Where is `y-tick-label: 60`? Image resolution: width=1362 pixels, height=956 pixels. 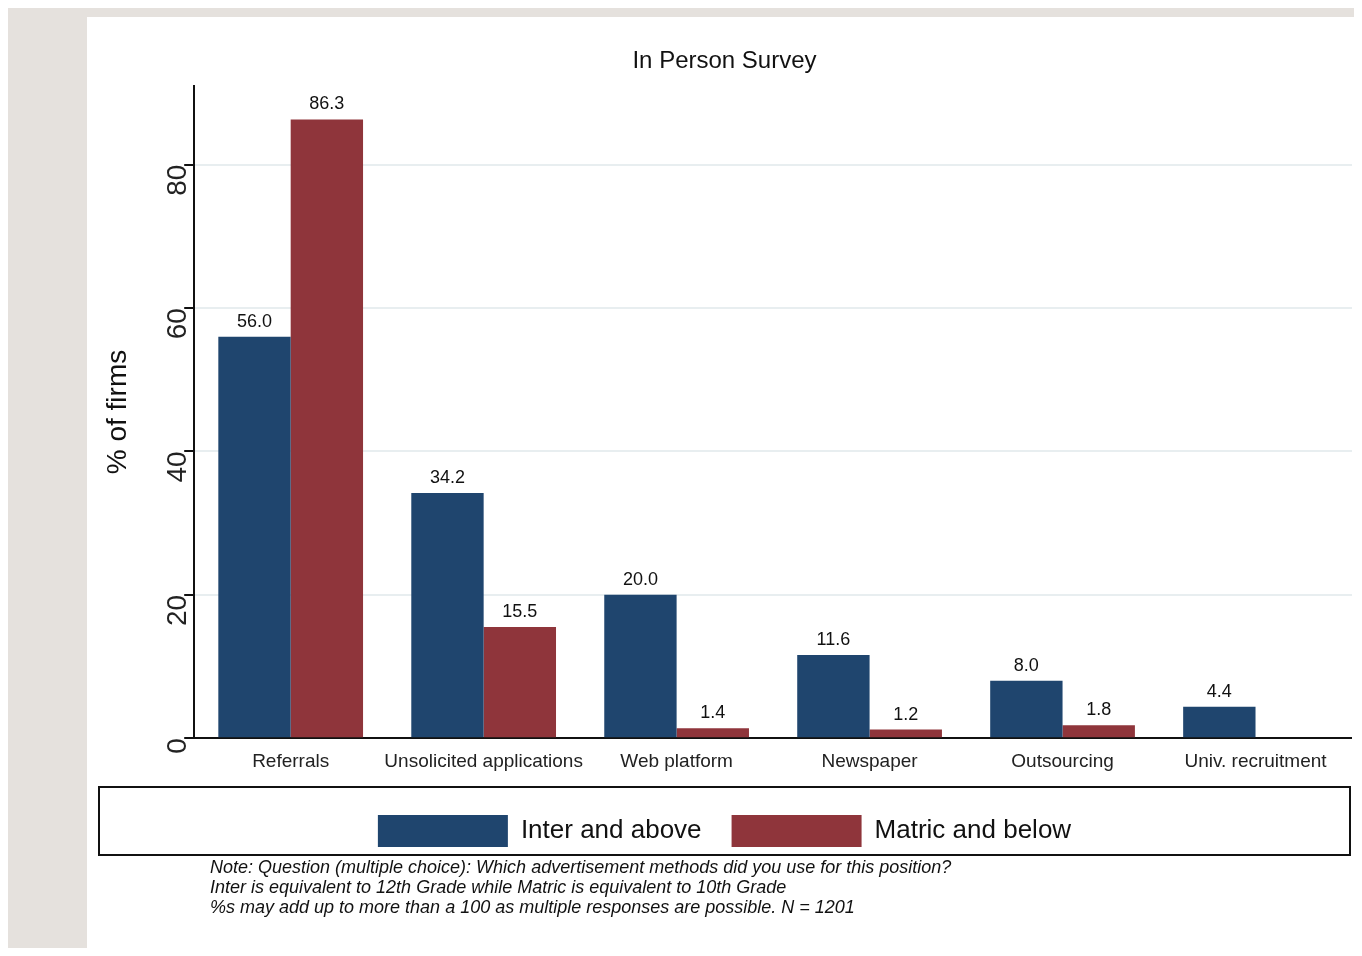
y-tick-label: 60 is located at coordinates (176, 324).